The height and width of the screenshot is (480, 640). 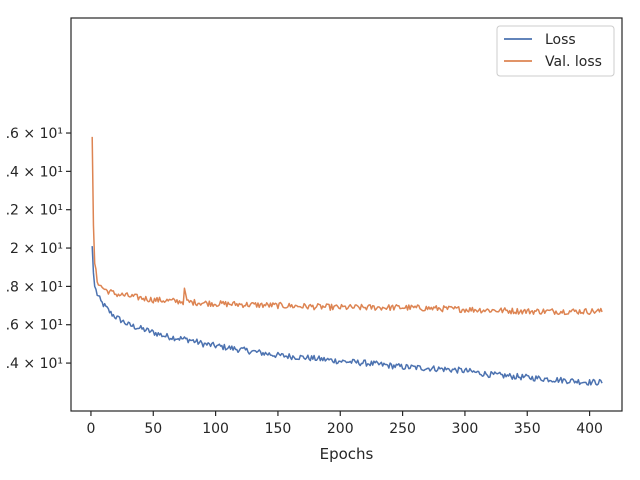 What do you see at coordinates (347, 454) in the screenshot?
I see `x-axis-title: Epochs` at bounding box center [347, 454].